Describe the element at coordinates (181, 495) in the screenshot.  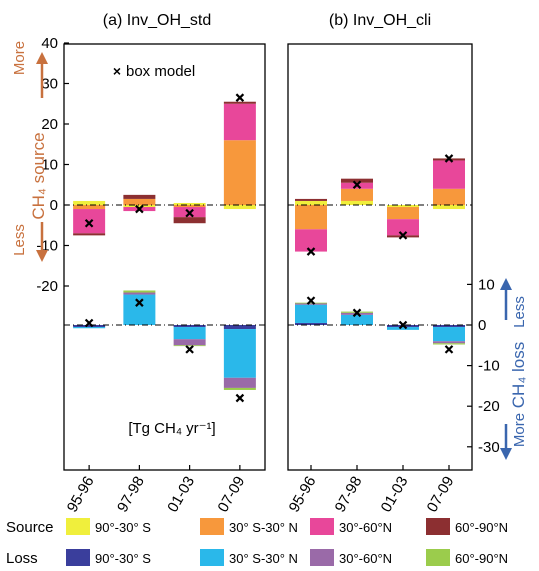
I see `x-tick-label-0-01-03: 01-03` at that location.